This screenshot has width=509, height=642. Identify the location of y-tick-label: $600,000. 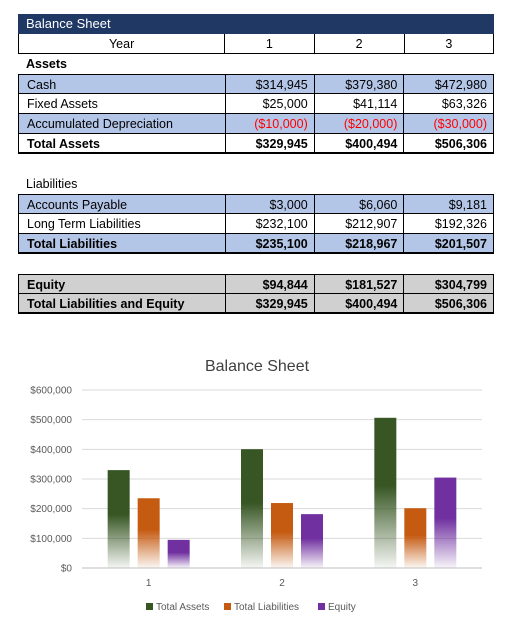
(51, 391).